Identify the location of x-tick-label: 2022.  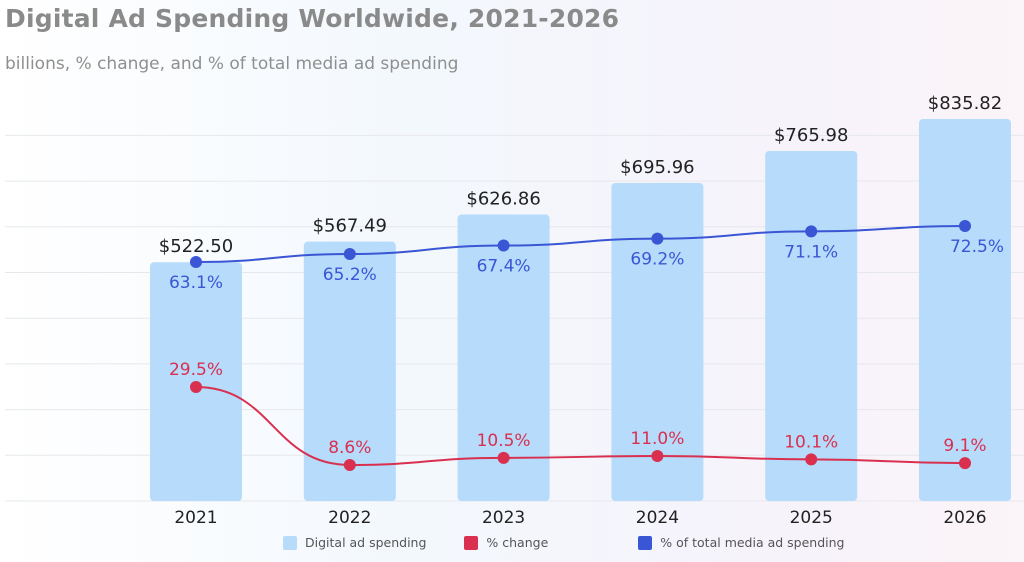
(349, 518).